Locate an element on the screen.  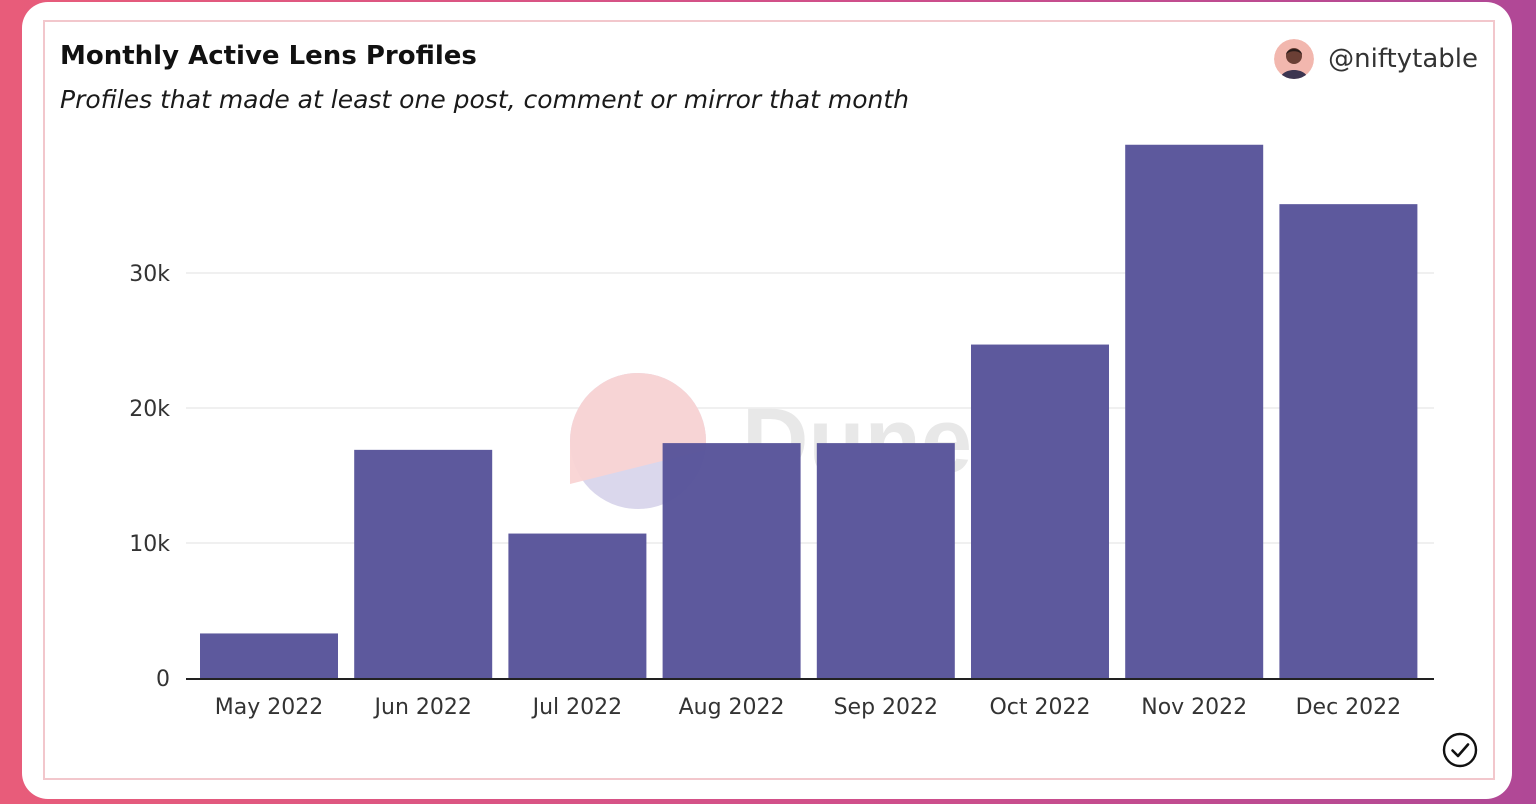
y-tick-label: 0 is located at coordinates (163, 679).